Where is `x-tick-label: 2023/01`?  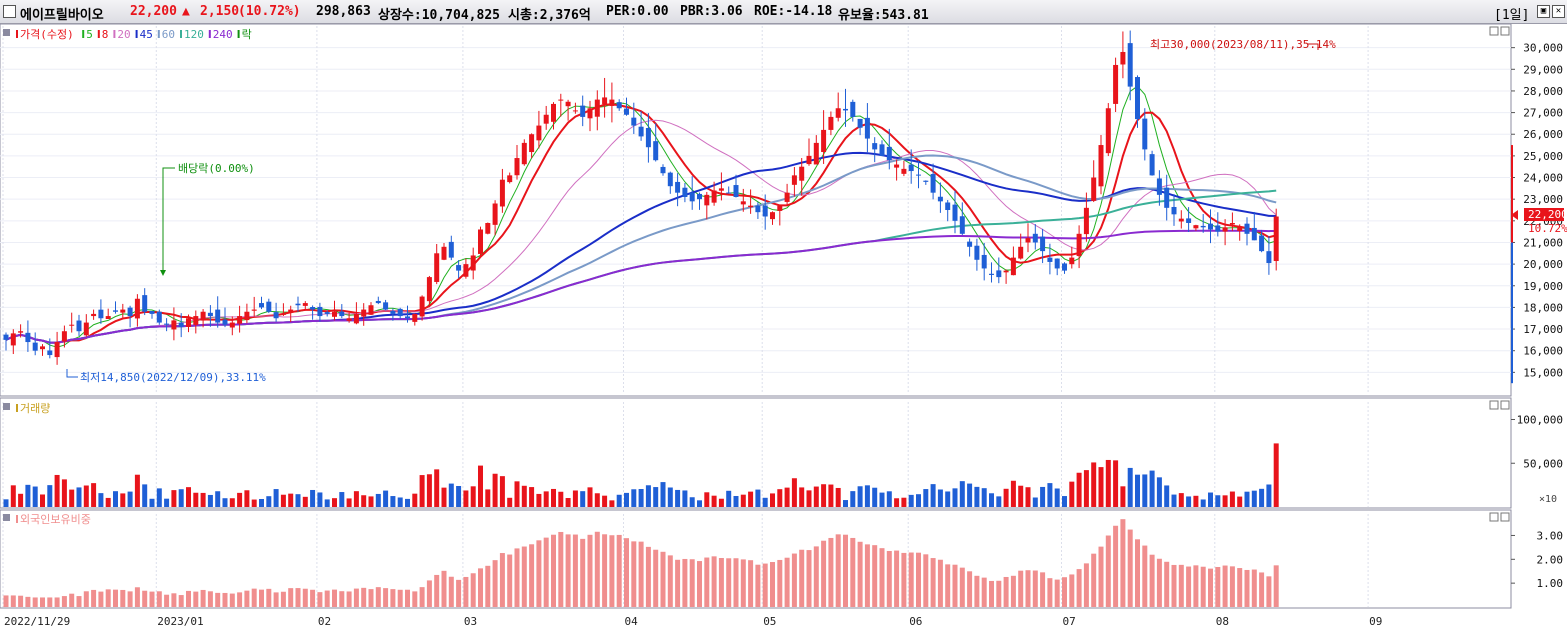
x-tick-label: 2023/01 is located at coordinates (180, 621).